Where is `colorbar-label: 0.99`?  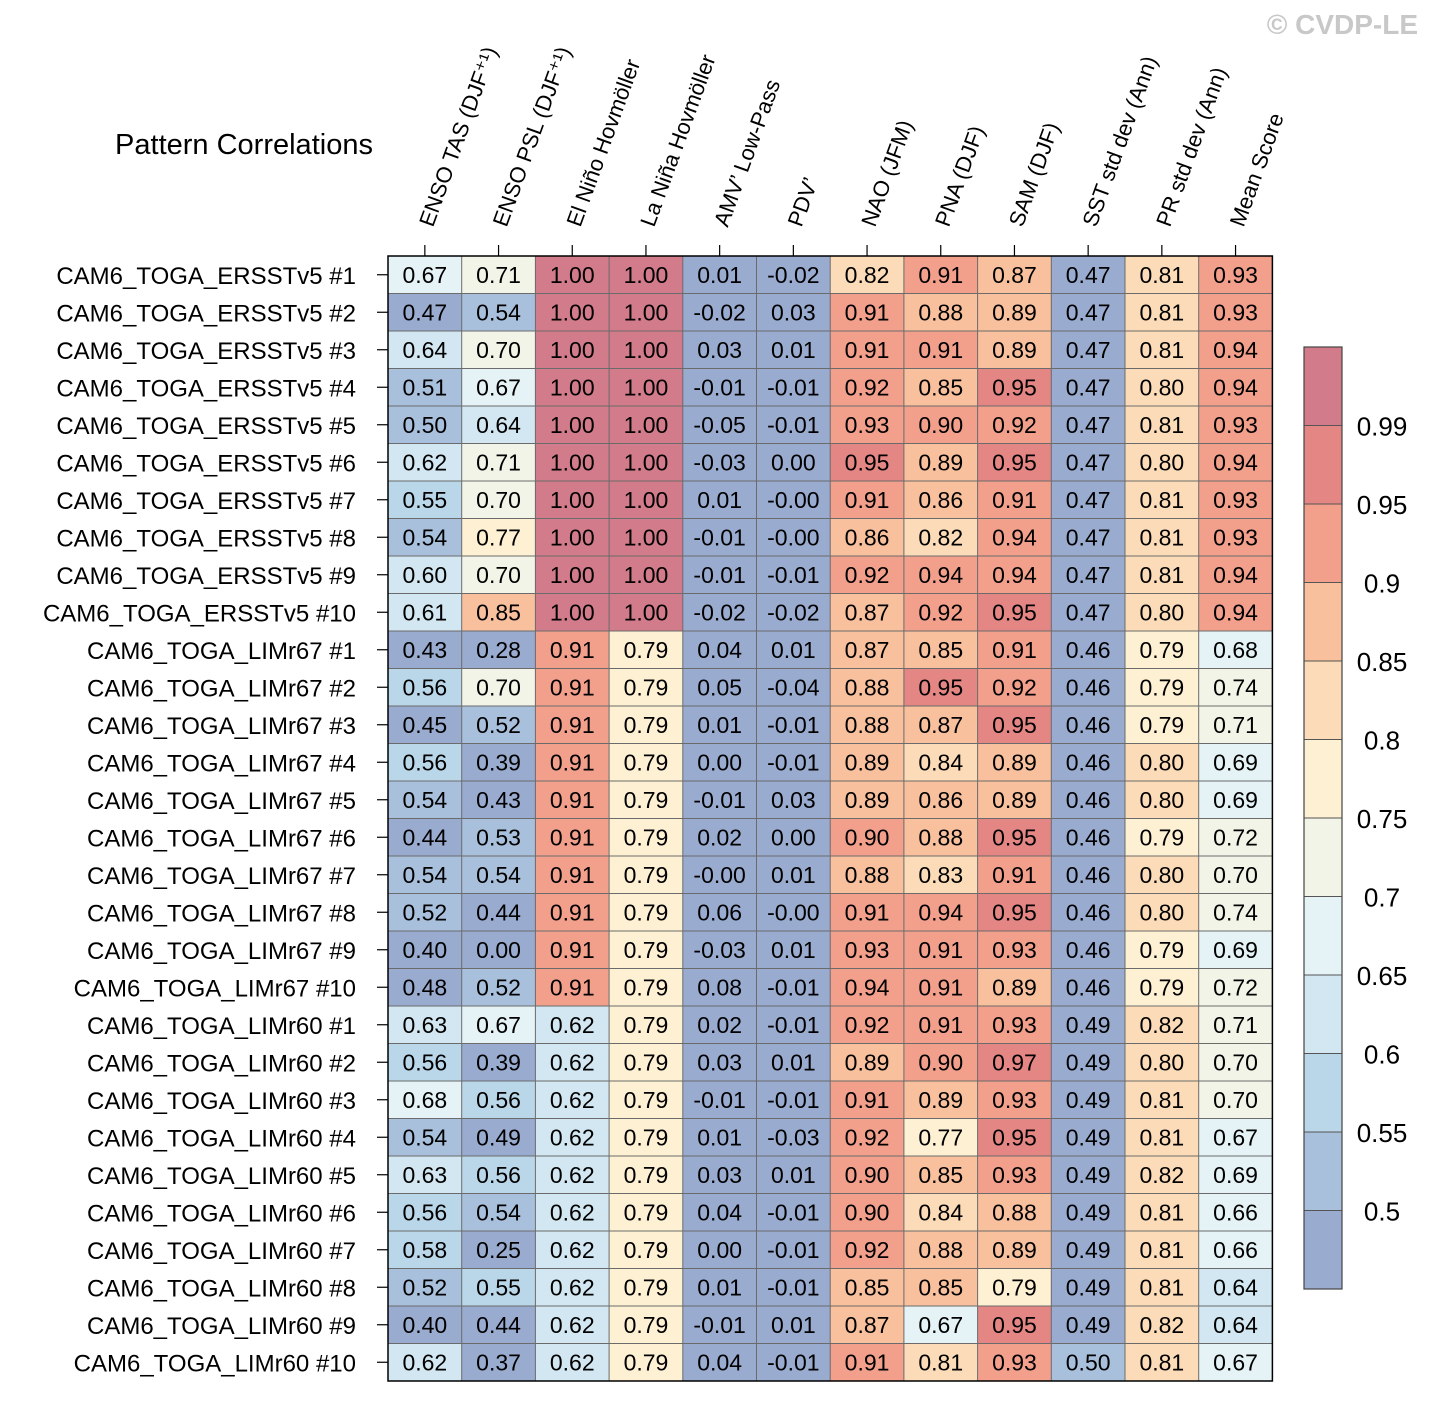 colorbar-label: 0.99 is located at coordinates (1382, 427).